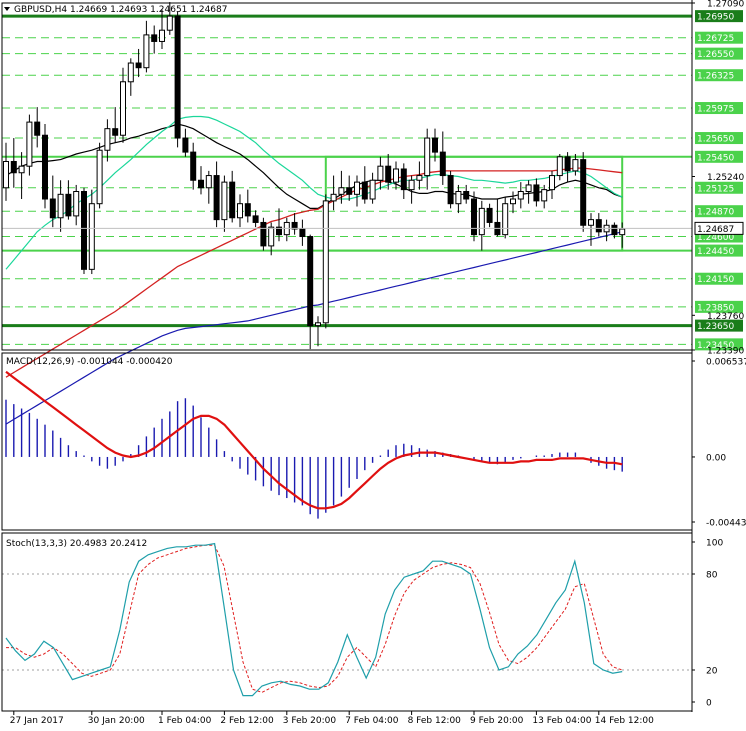 The width and height of the screenshot is (746, 731). I want to click on time-axis-label: 13 Feb 04:00, so click(561, 721).